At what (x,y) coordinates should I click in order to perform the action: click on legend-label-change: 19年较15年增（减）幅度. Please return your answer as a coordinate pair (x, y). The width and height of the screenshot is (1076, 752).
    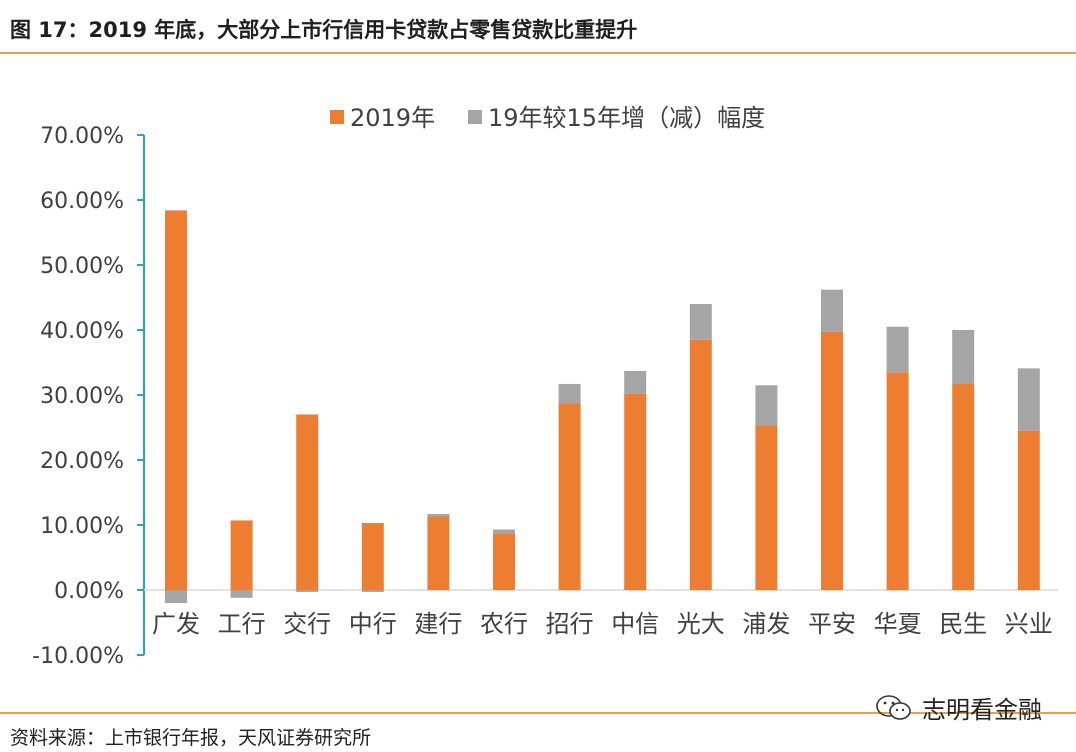
    Looking at the image, I should click on (626, 118).